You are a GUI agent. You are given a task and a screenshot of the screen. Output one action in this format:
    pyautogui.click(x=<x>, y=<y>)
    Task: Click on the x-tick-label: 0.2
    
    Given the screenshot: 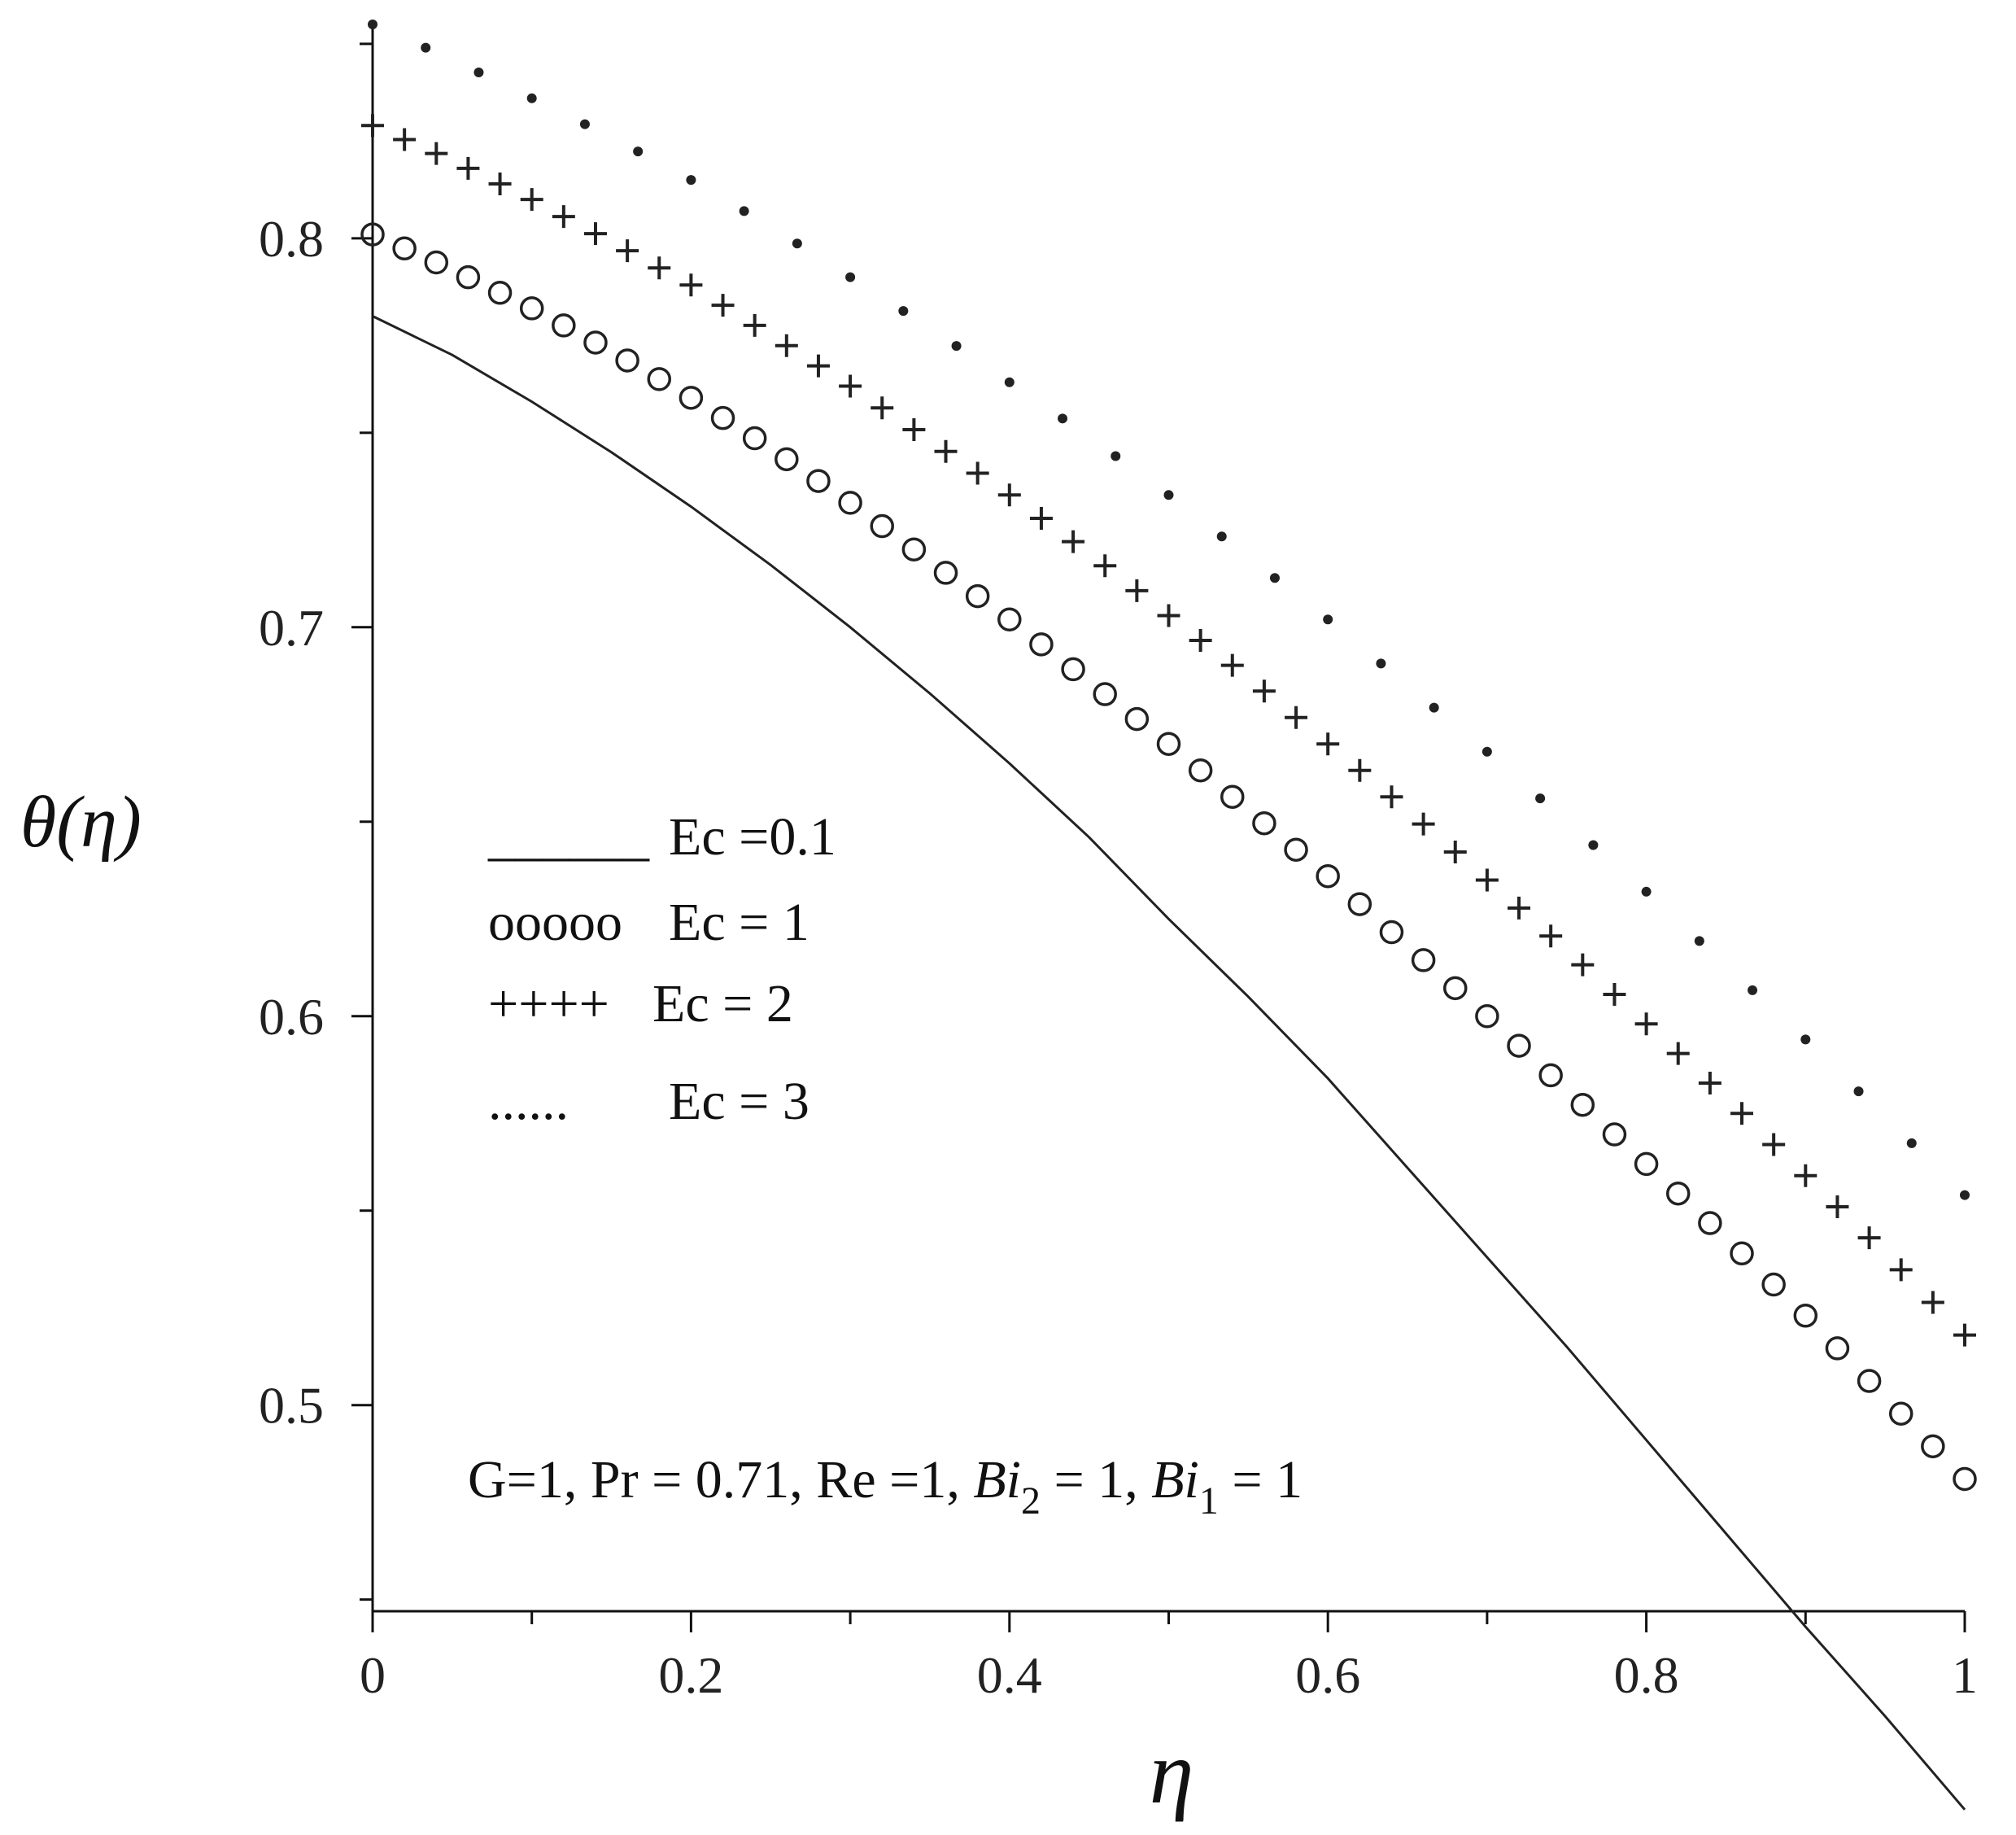 What is the action you would take?
    pyautogui.click(x=691, y=1675)
    